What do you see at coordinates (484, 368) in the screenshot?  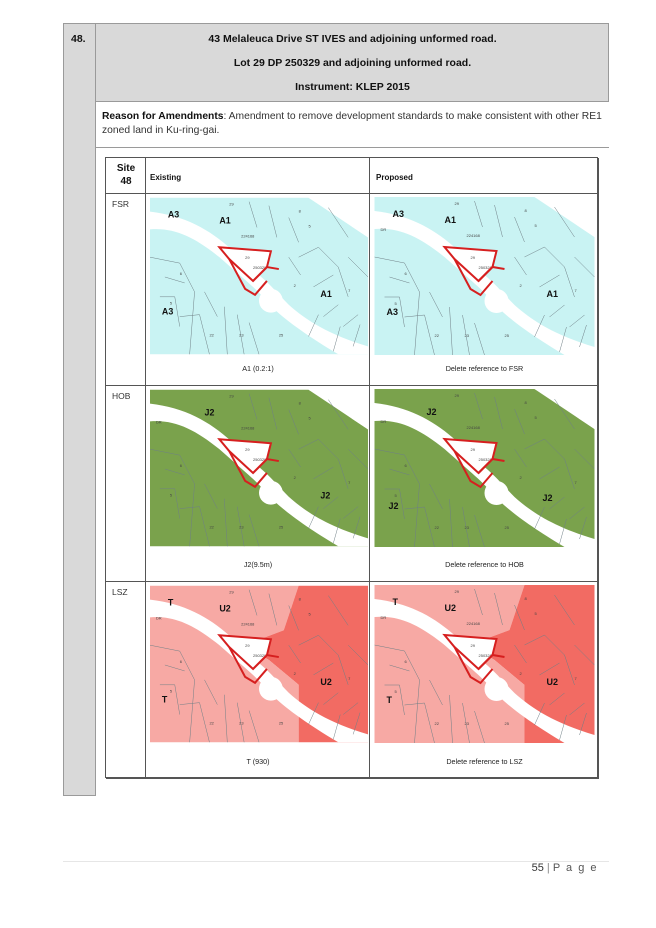 I see `proposed-caption: Delete reference to FSR` at bounding box center [484, 368].